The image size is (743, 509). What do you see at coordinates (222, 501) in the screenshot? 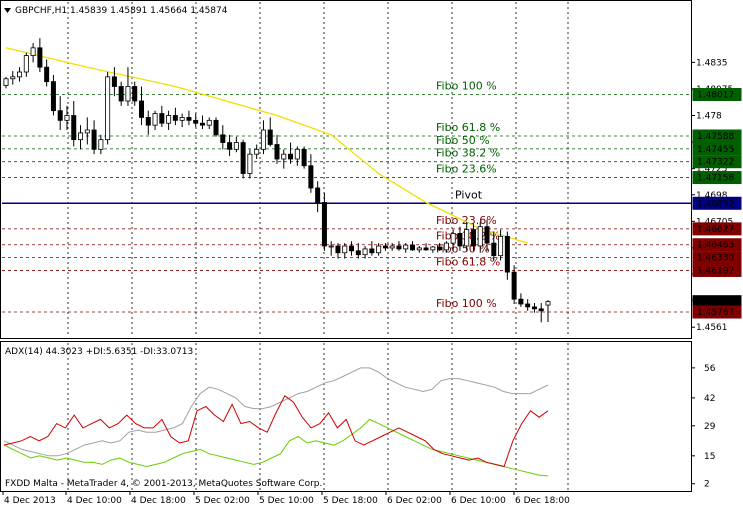
I see `time-axis-label: 5 Dec 02:00` at bounding box center [222, 501].